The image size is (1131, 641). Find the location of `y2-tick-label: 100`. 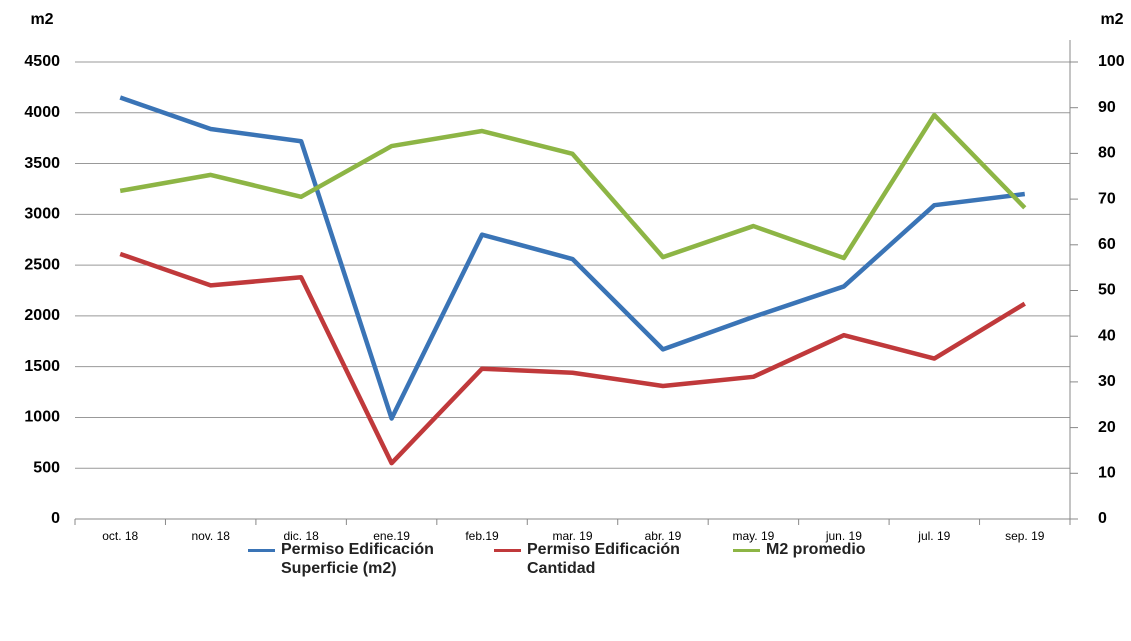

y2-tick-label: 100 is located at coordinates (1111, 61).